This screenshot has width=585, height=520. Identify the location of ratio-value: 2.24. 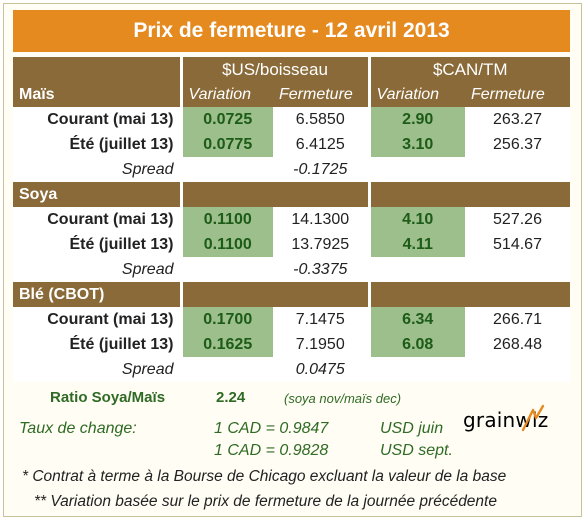
(231, 397).